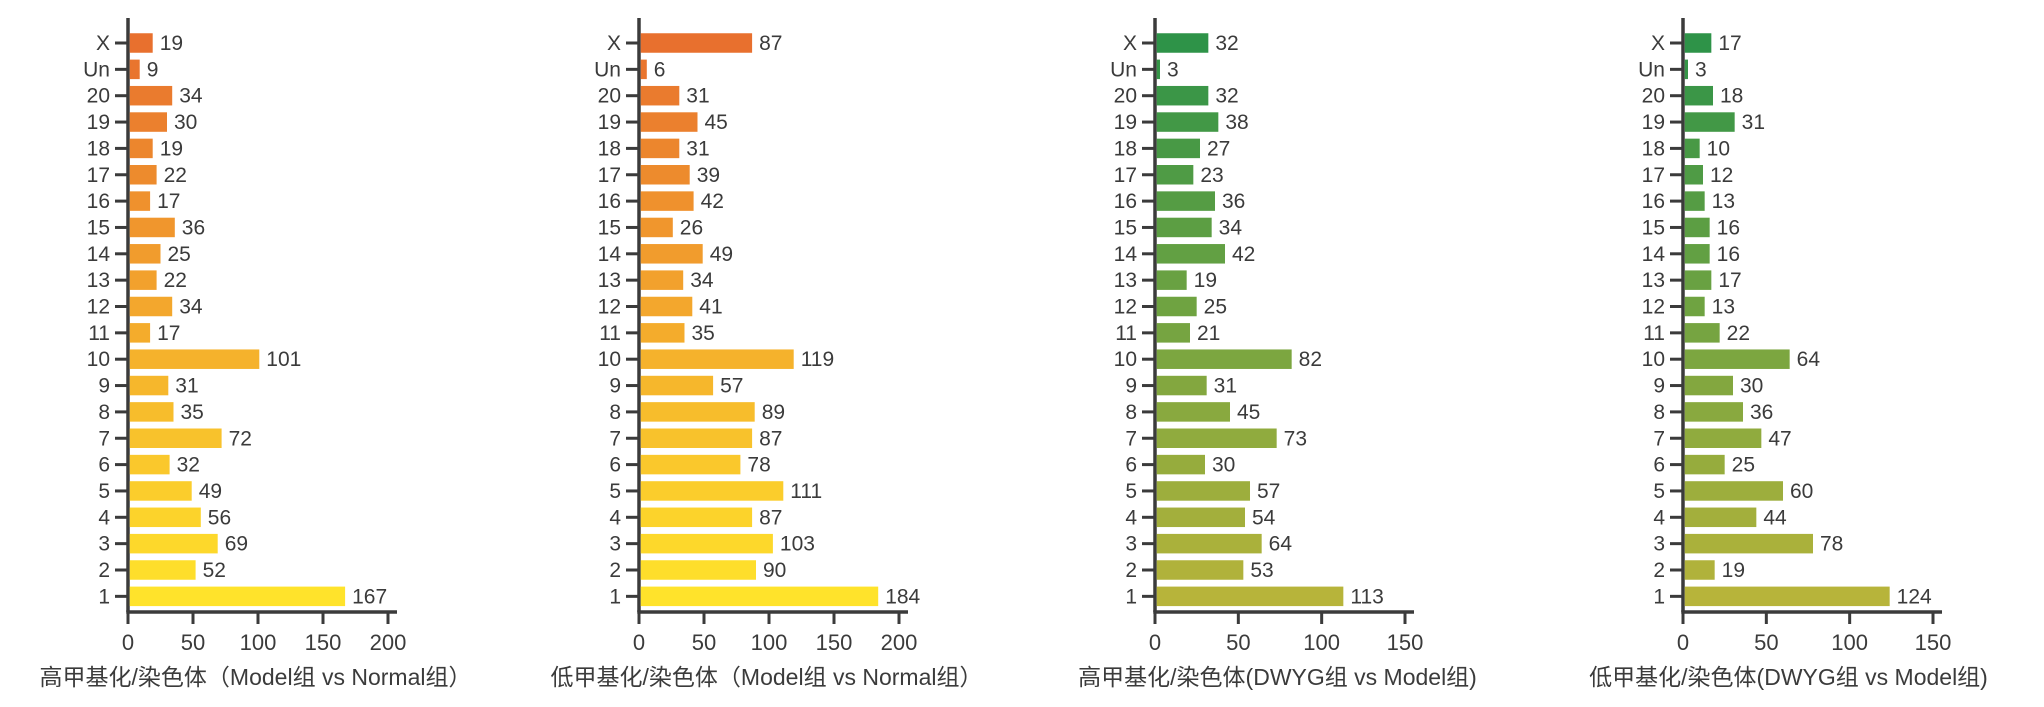  I want to click on x-tick-label: 150, so click(1933, 642).